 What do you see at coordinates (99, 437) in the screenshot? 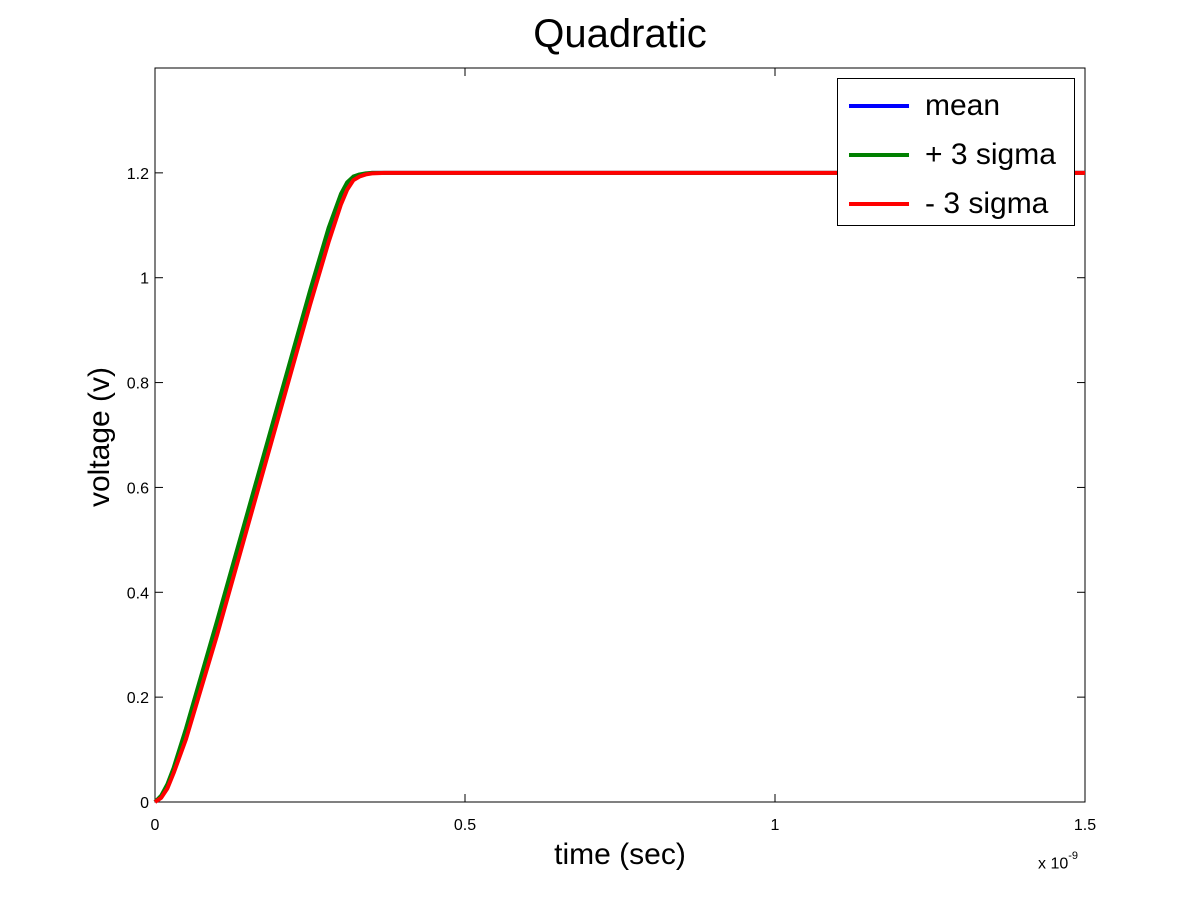
I see `y-axis-label: voltage (v)` at bounding box center [99, 437].